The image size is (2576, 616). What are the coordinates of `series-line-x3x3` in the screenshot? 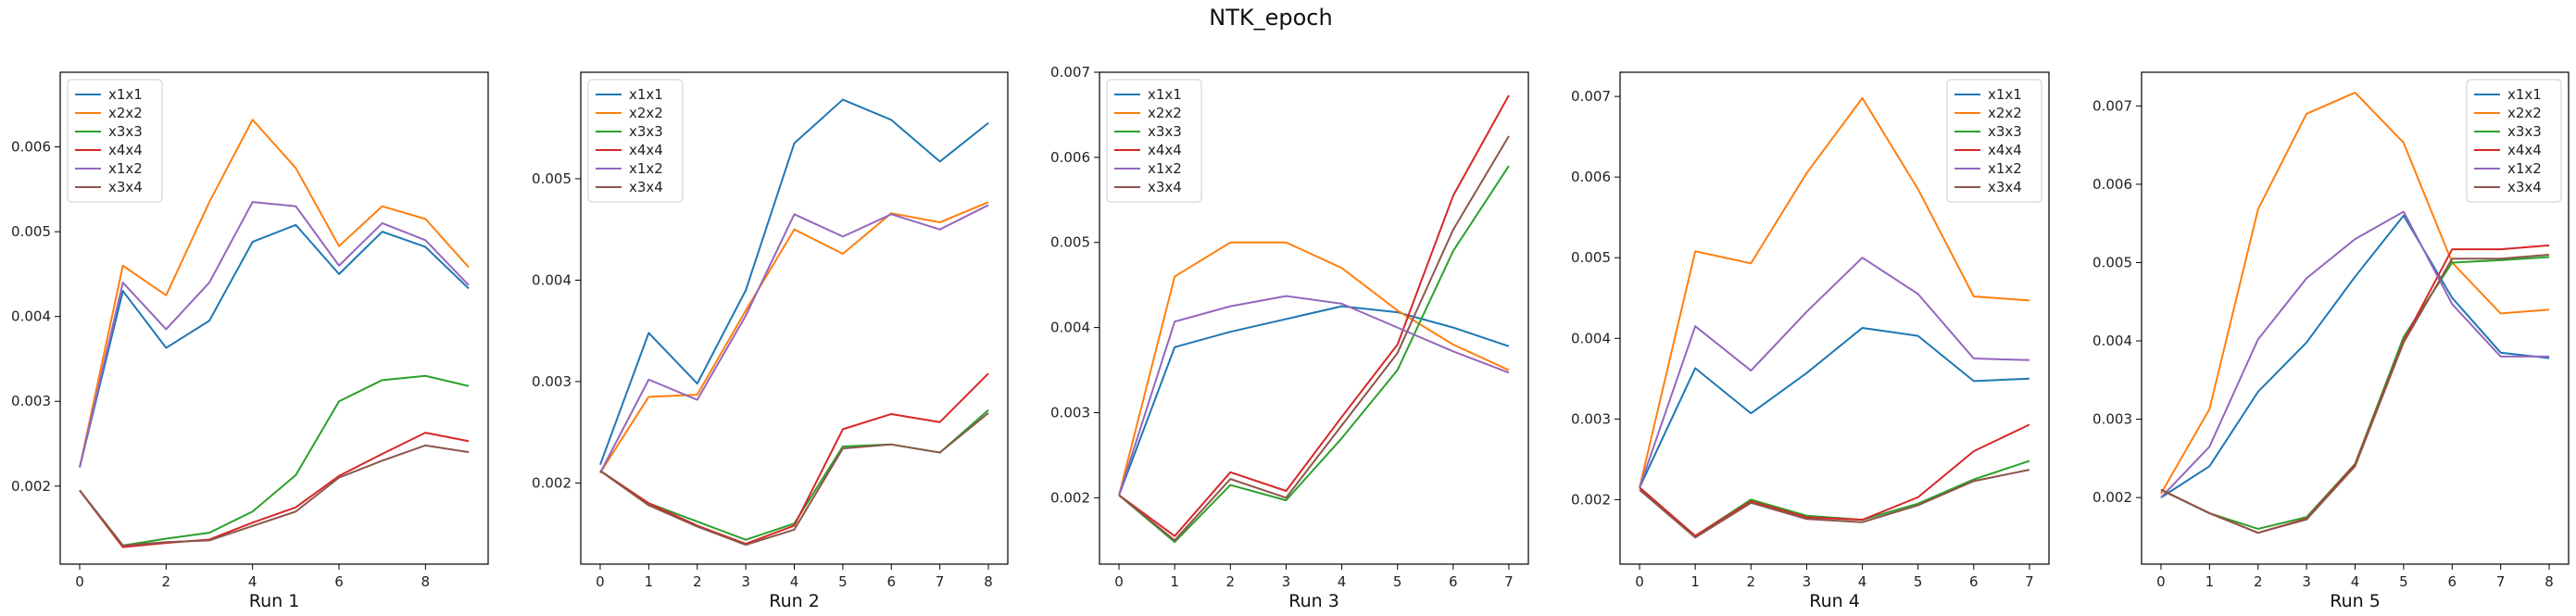 It's located at (1314, 354).